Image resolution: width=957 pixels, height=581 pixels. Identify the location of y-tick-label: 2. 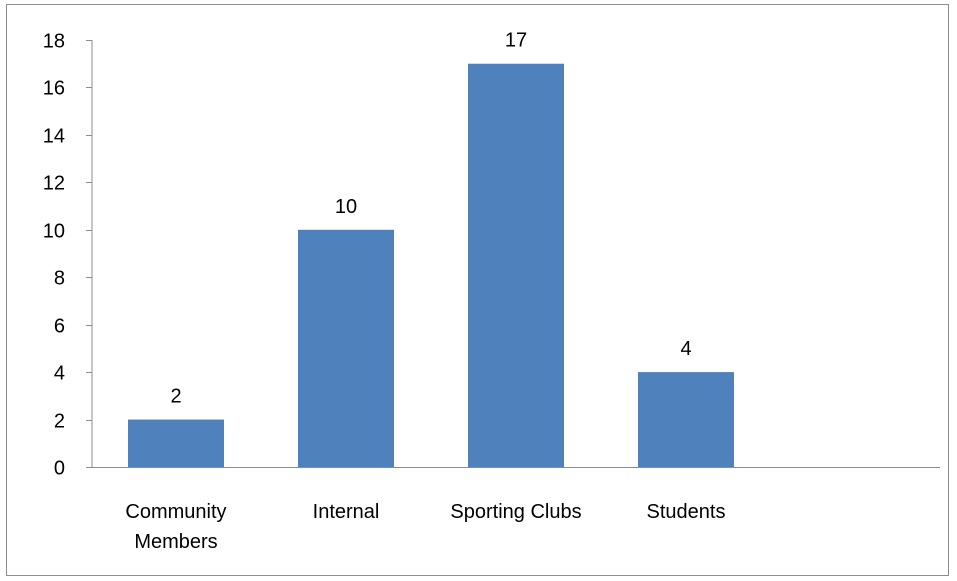
(59, 422).